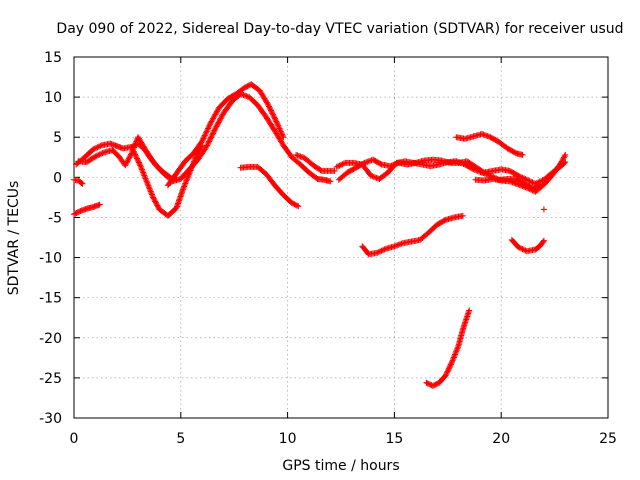 This screenshot has width=640, height=480. What do you see at coordinates (50, 379) in the screenshot?
I see `y-tick-label: -25` at bounding box center [50, 379].